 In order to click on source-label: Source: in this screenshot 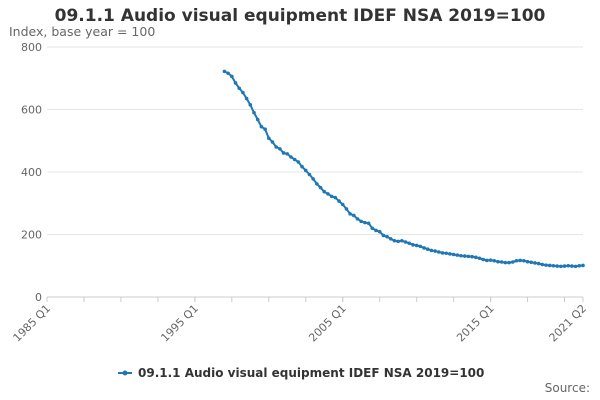, I will do `click(567, 388)`.